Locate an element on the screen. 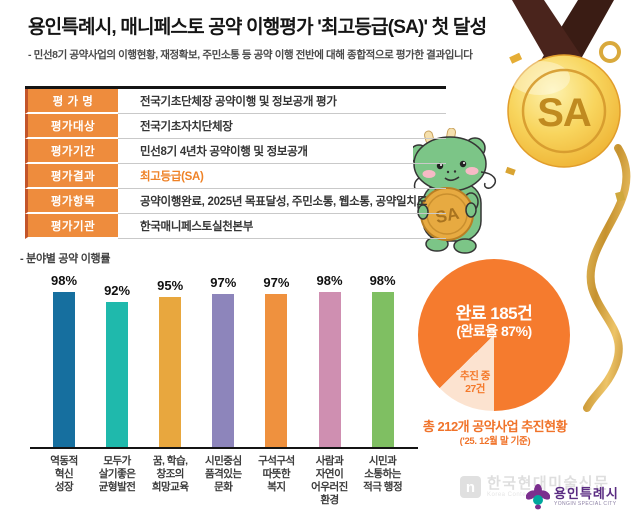 Image resolution: width=641 pixels, height=527 pixels. press-name: 한국현대미술신문 is located at coordinates (548, 483).